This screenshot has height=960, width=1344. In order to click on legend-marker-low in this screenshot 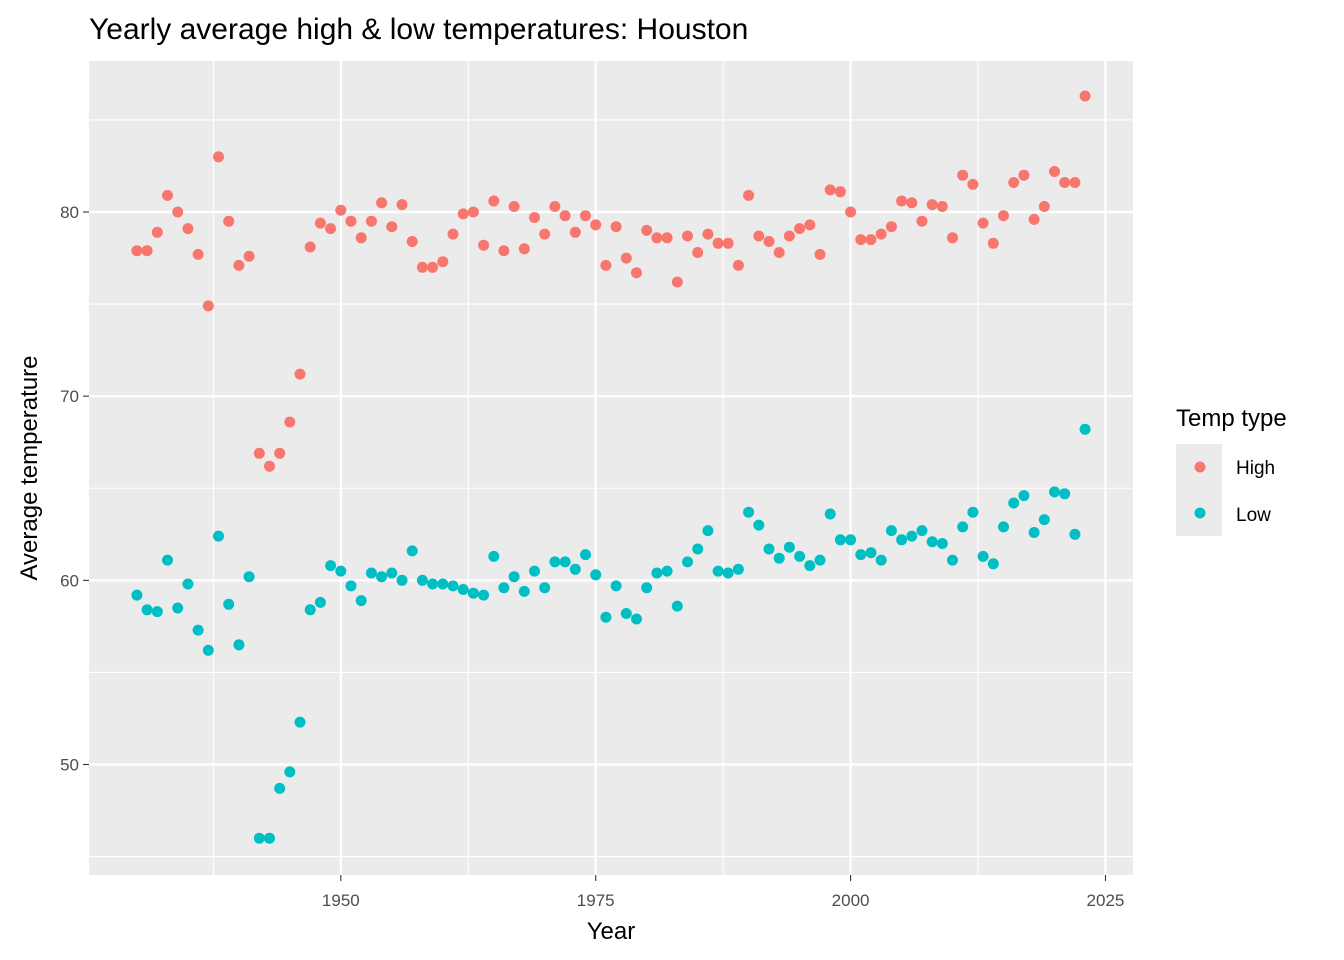, I will do `click(1200, 513)`.